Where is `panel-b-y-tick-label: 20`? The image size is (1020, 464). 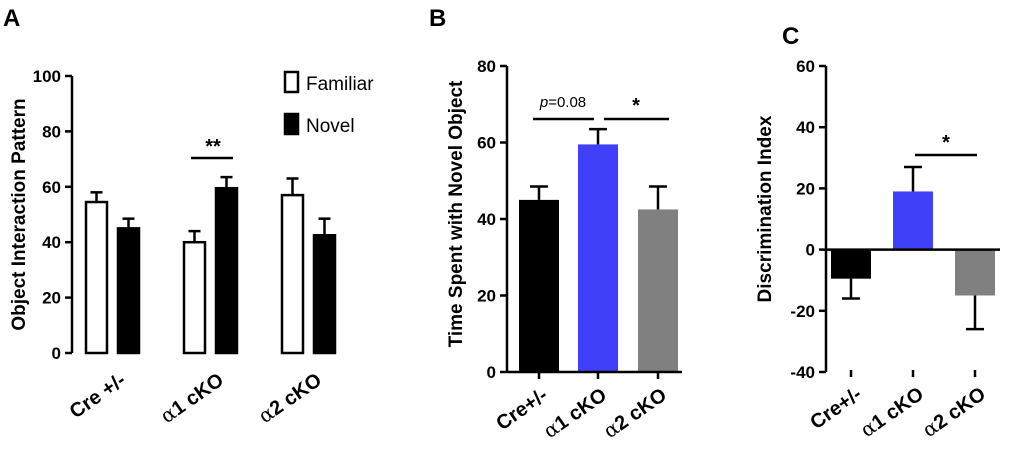 panel-b-y-tick-label: 20 is located at coordinates (486, 296).